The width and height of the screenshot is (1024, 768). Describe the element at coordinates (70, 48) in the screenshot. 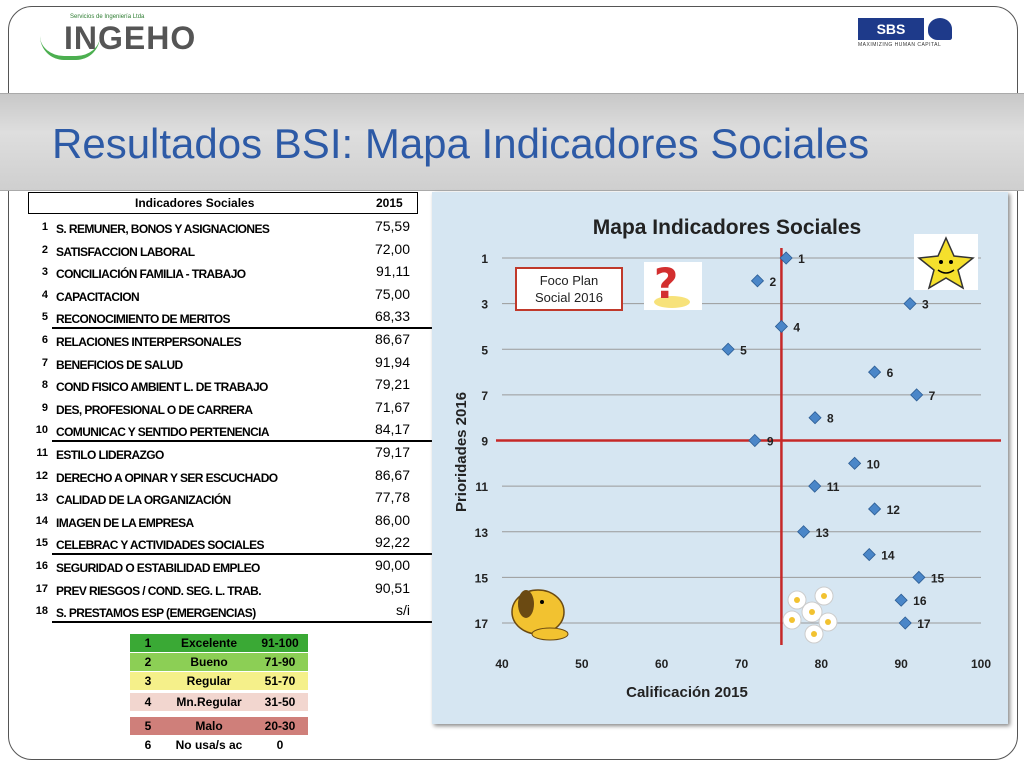

I see `ingeho-swoosh-icon` at that location.